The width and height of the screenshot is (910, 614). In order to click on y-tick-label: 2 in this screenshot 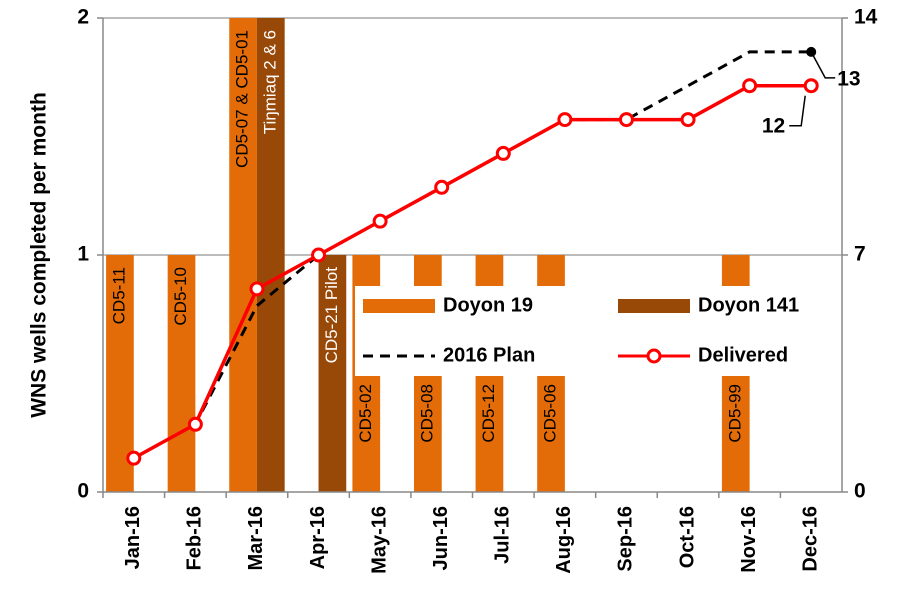, I will do `click(83, 17)`.